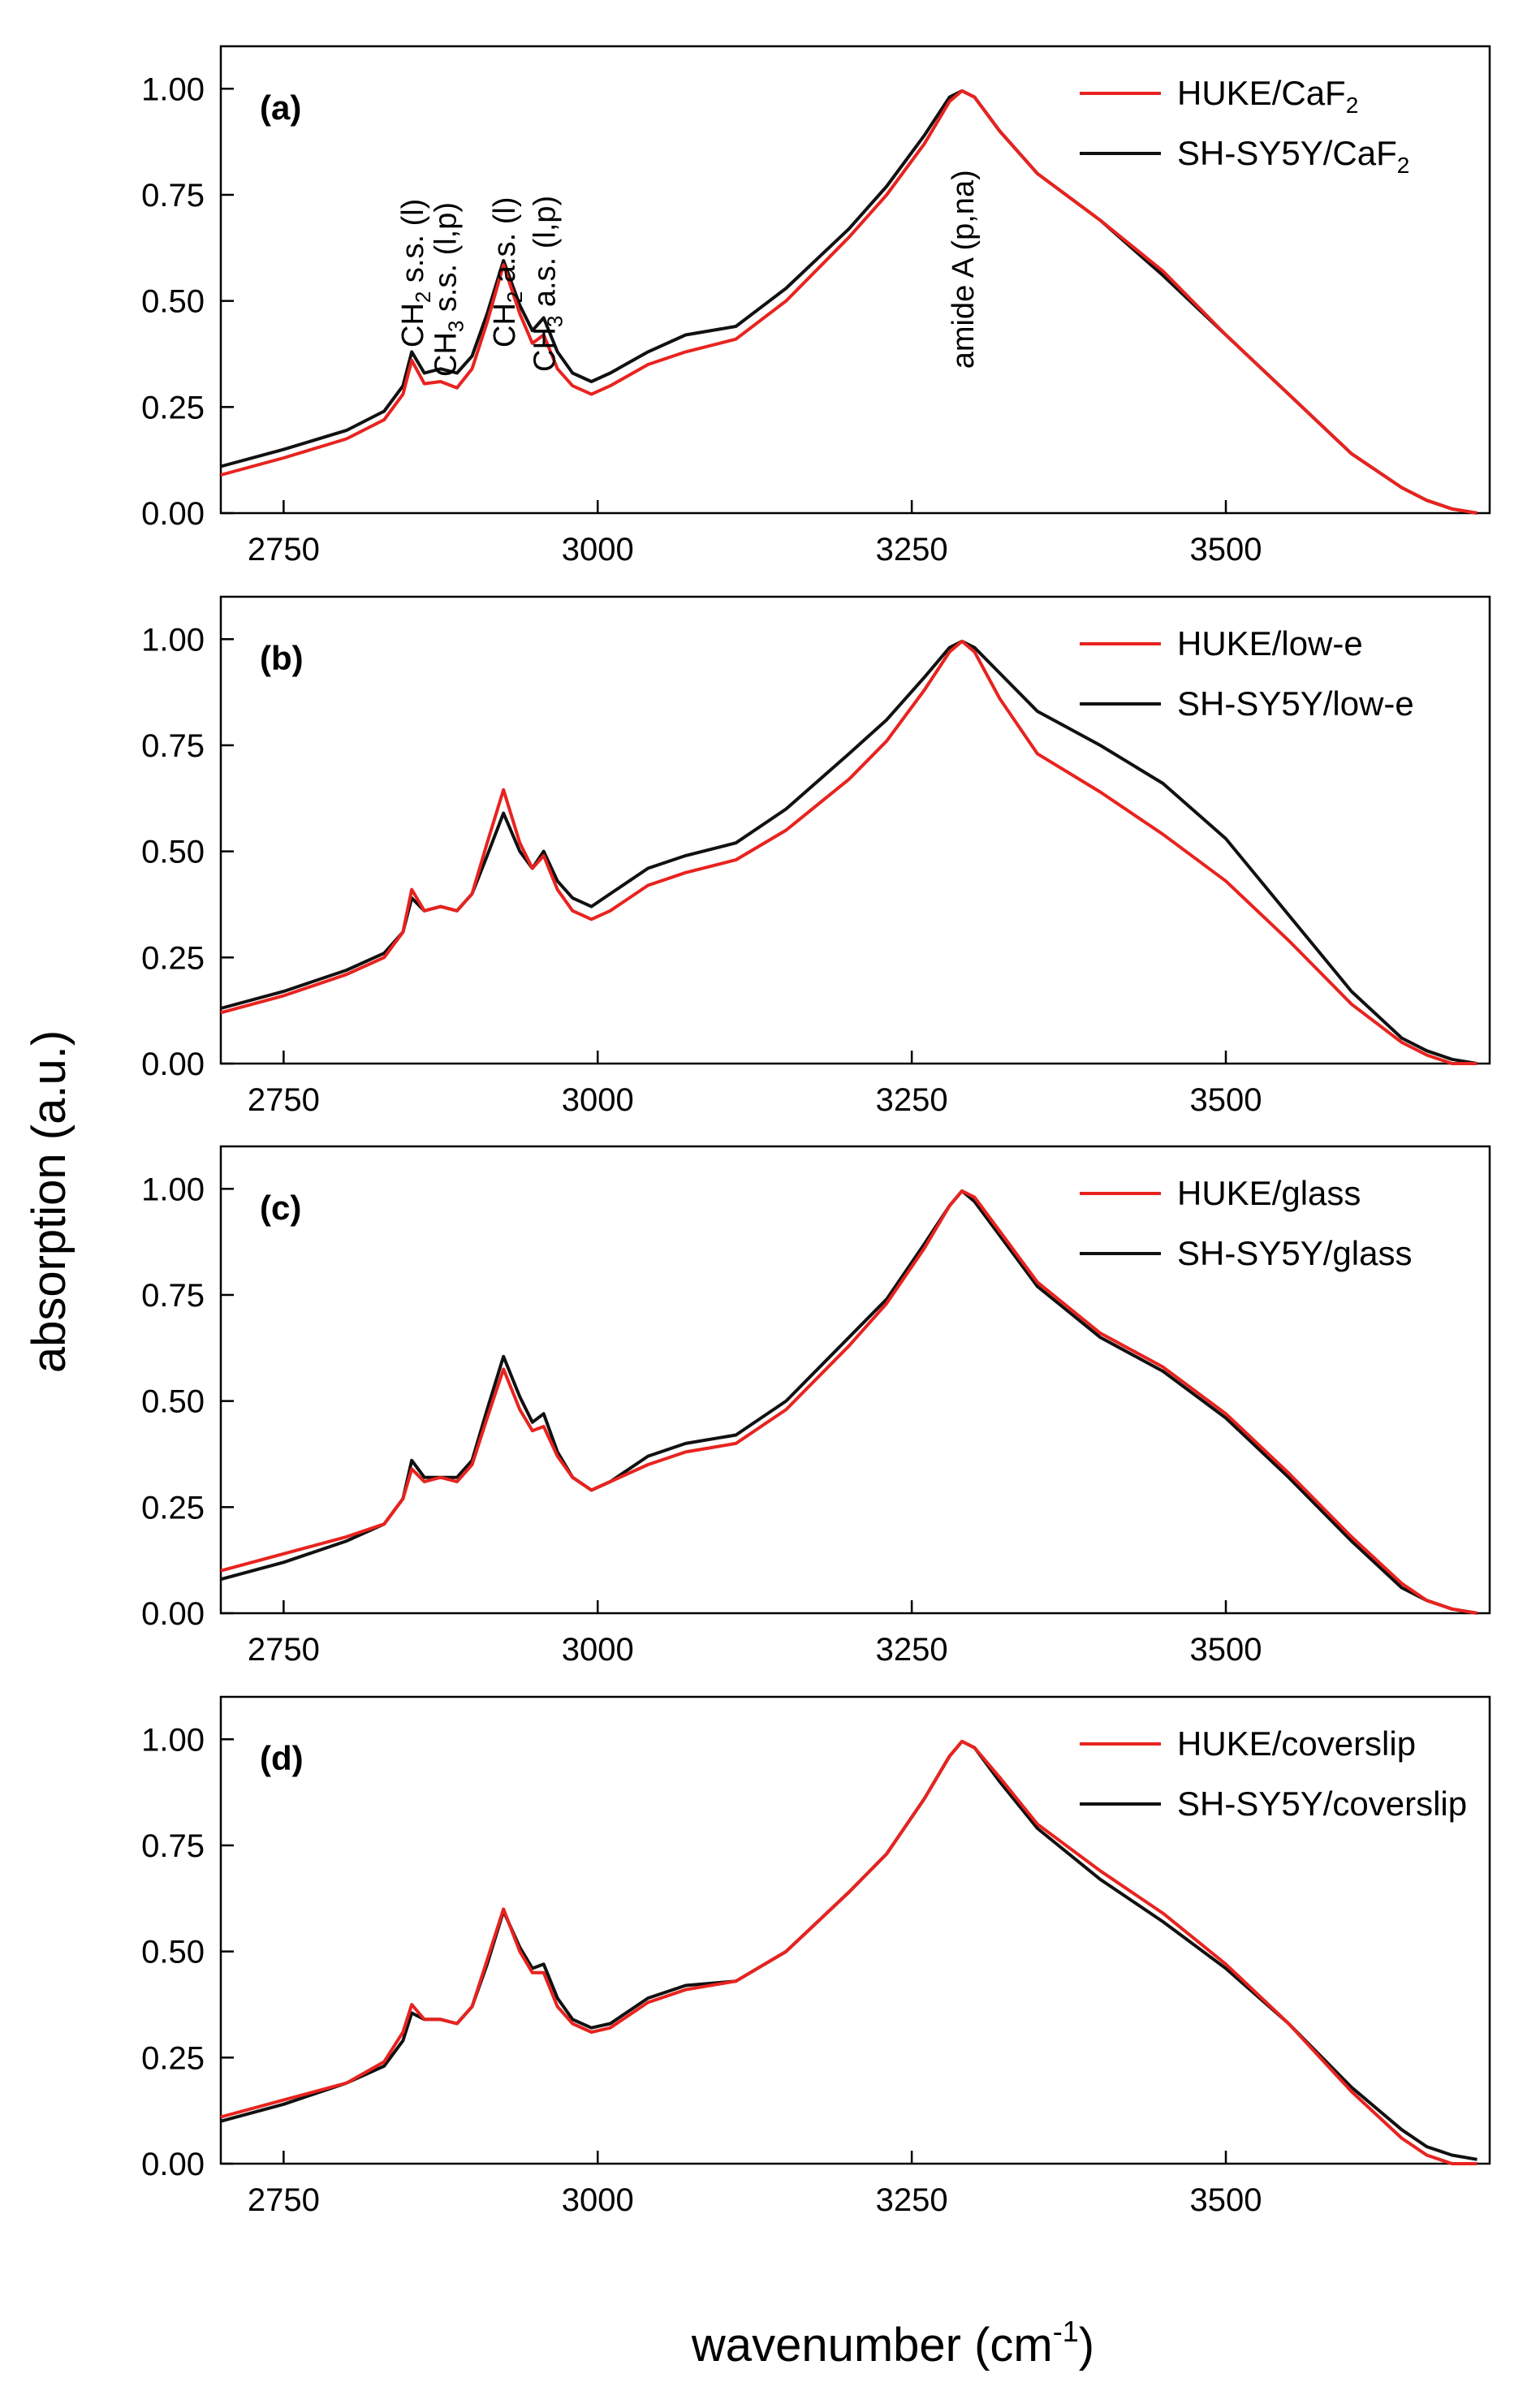 The height and width of the screenshot is (2391, 1540). Describe the element at coordinates (416, 273) in the screenshot. I see `peak-annotation: CH2 s.s. (l)` at that location.